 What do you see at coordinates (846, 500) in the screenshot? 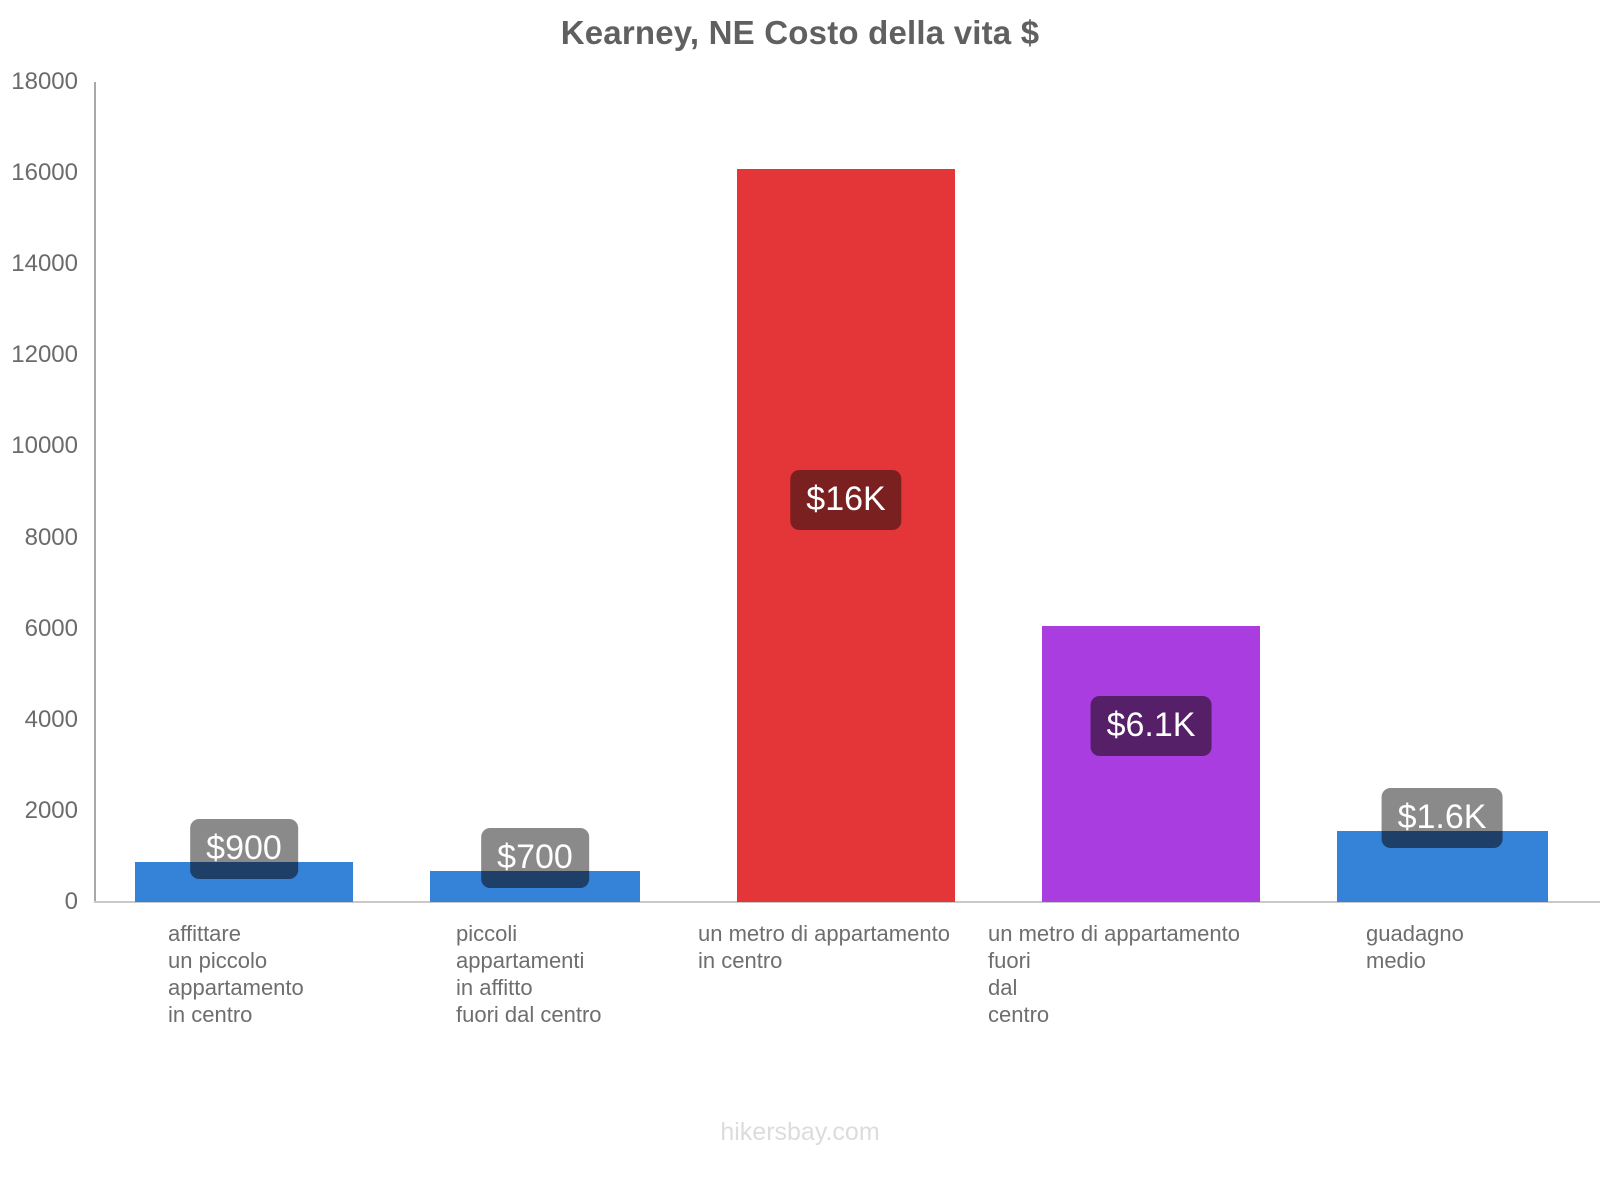
I see `bar-value-label: $16K` at bounding box center [846, 500].